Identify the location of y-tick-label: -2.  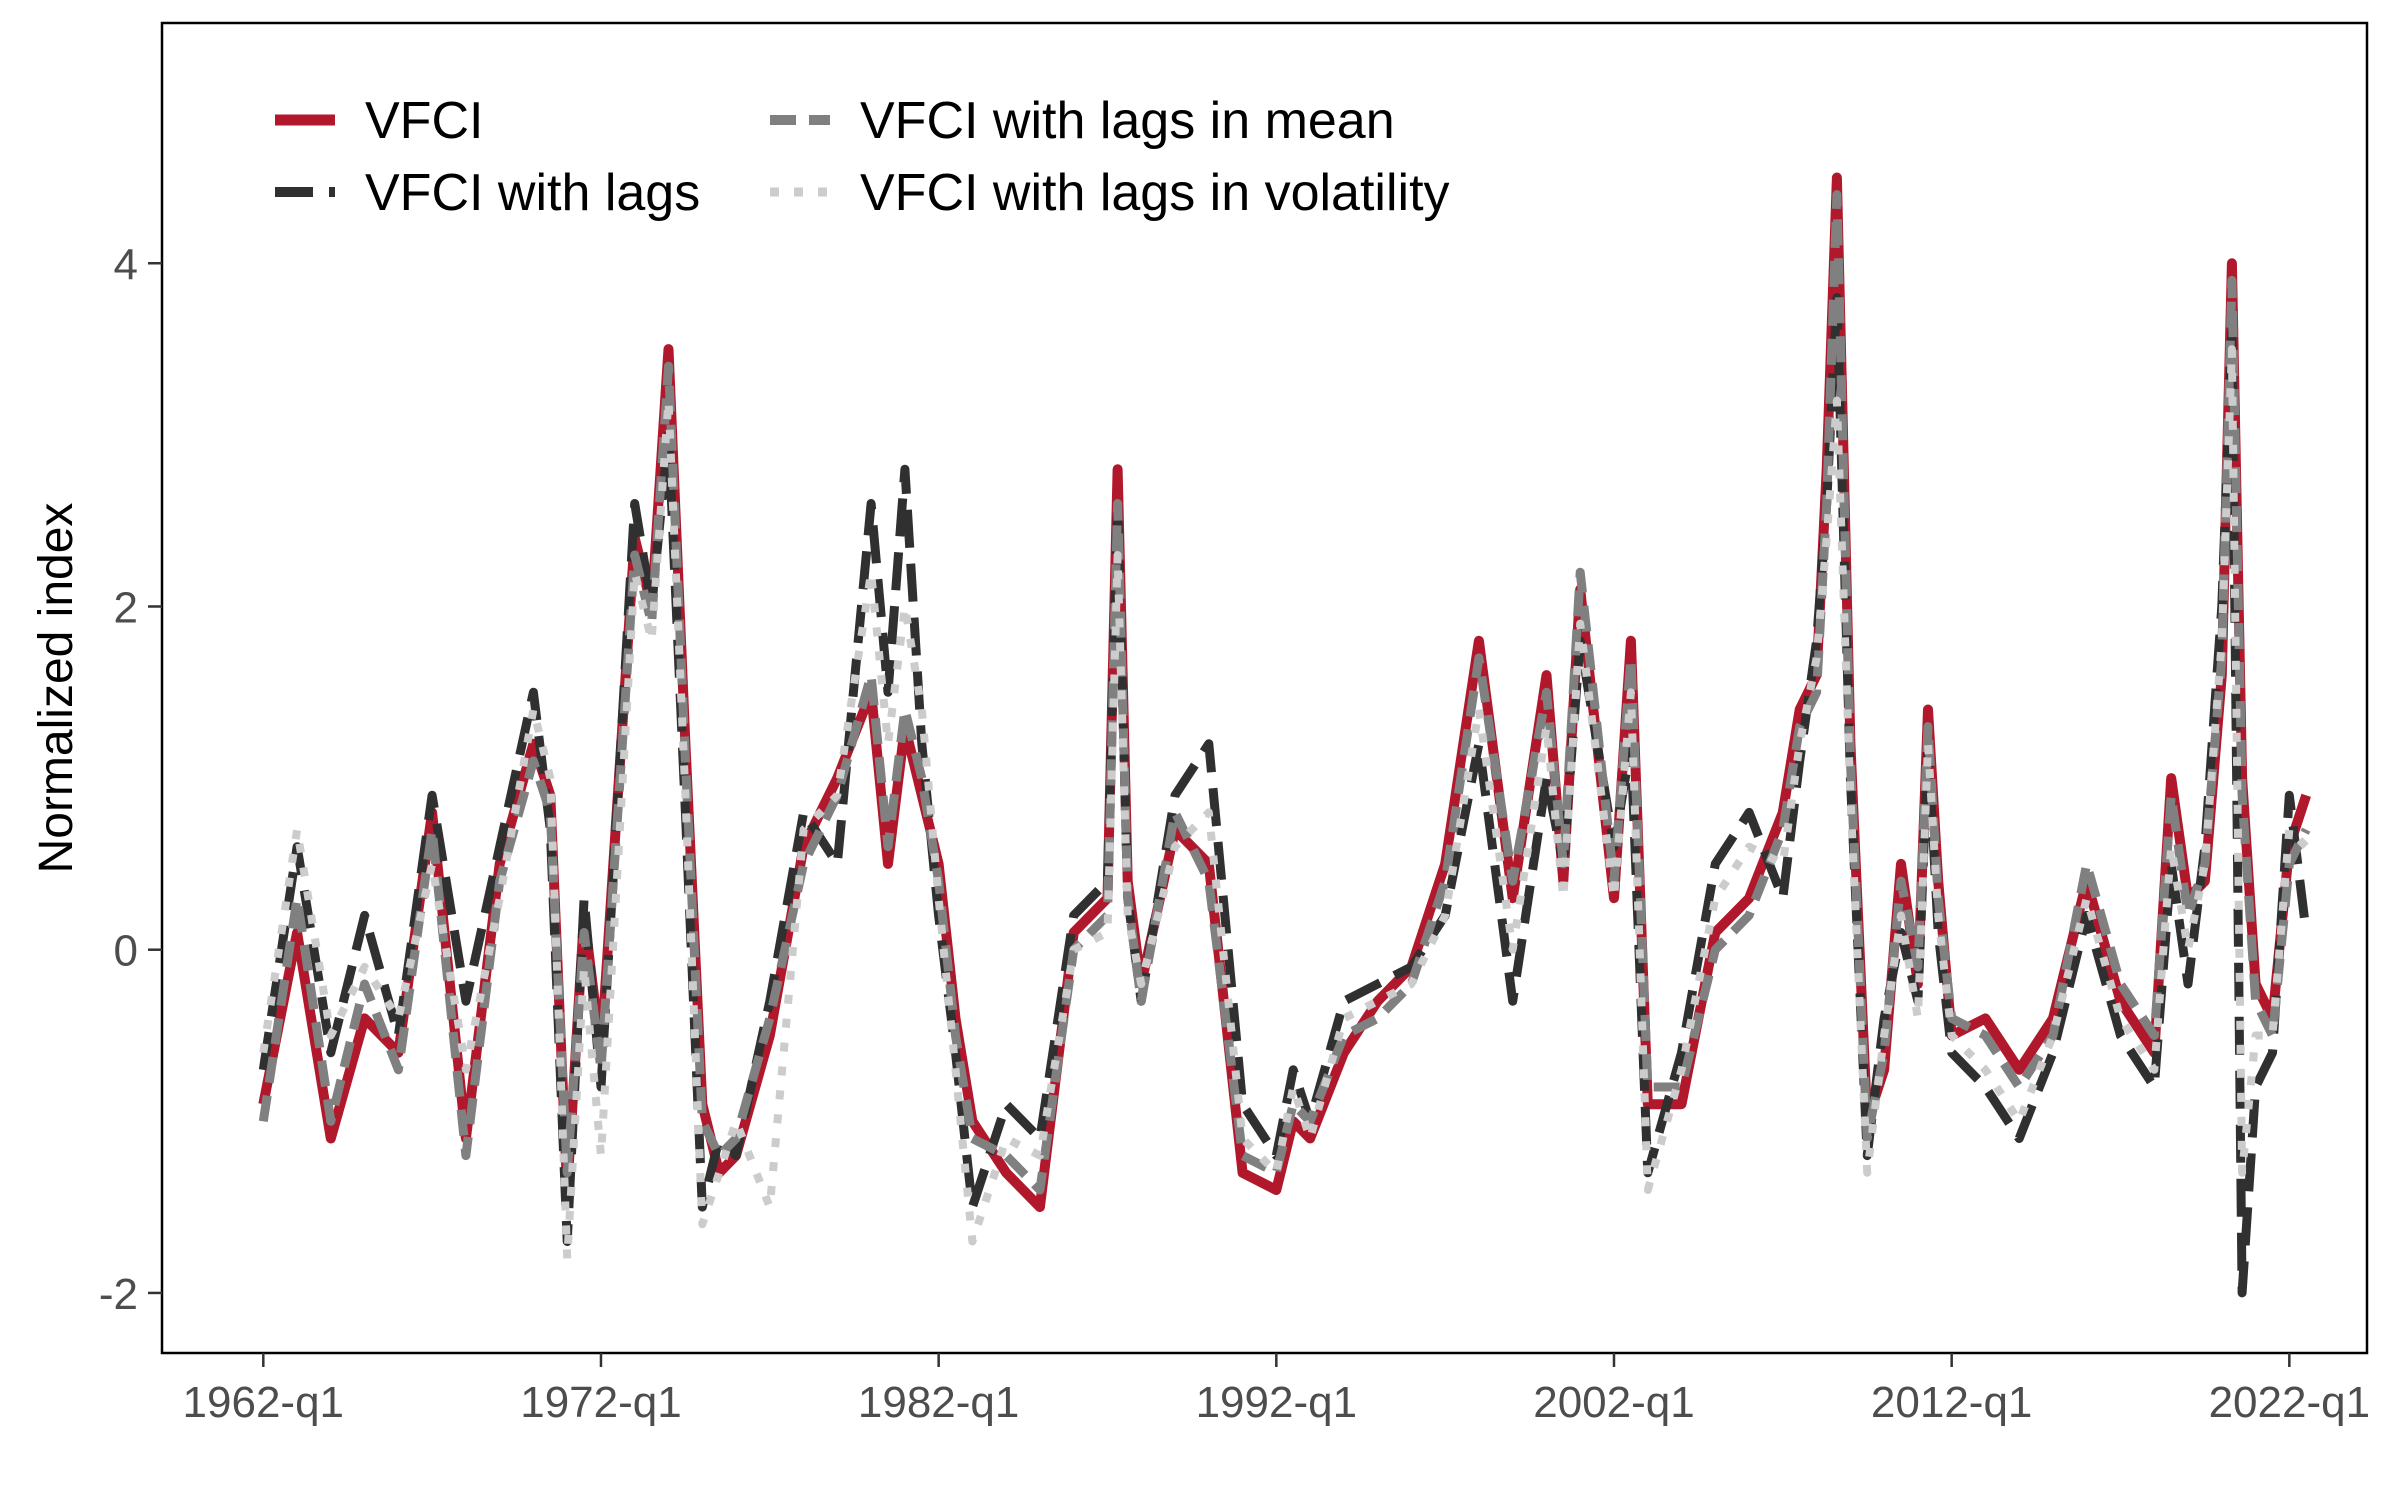
(118, 1294).